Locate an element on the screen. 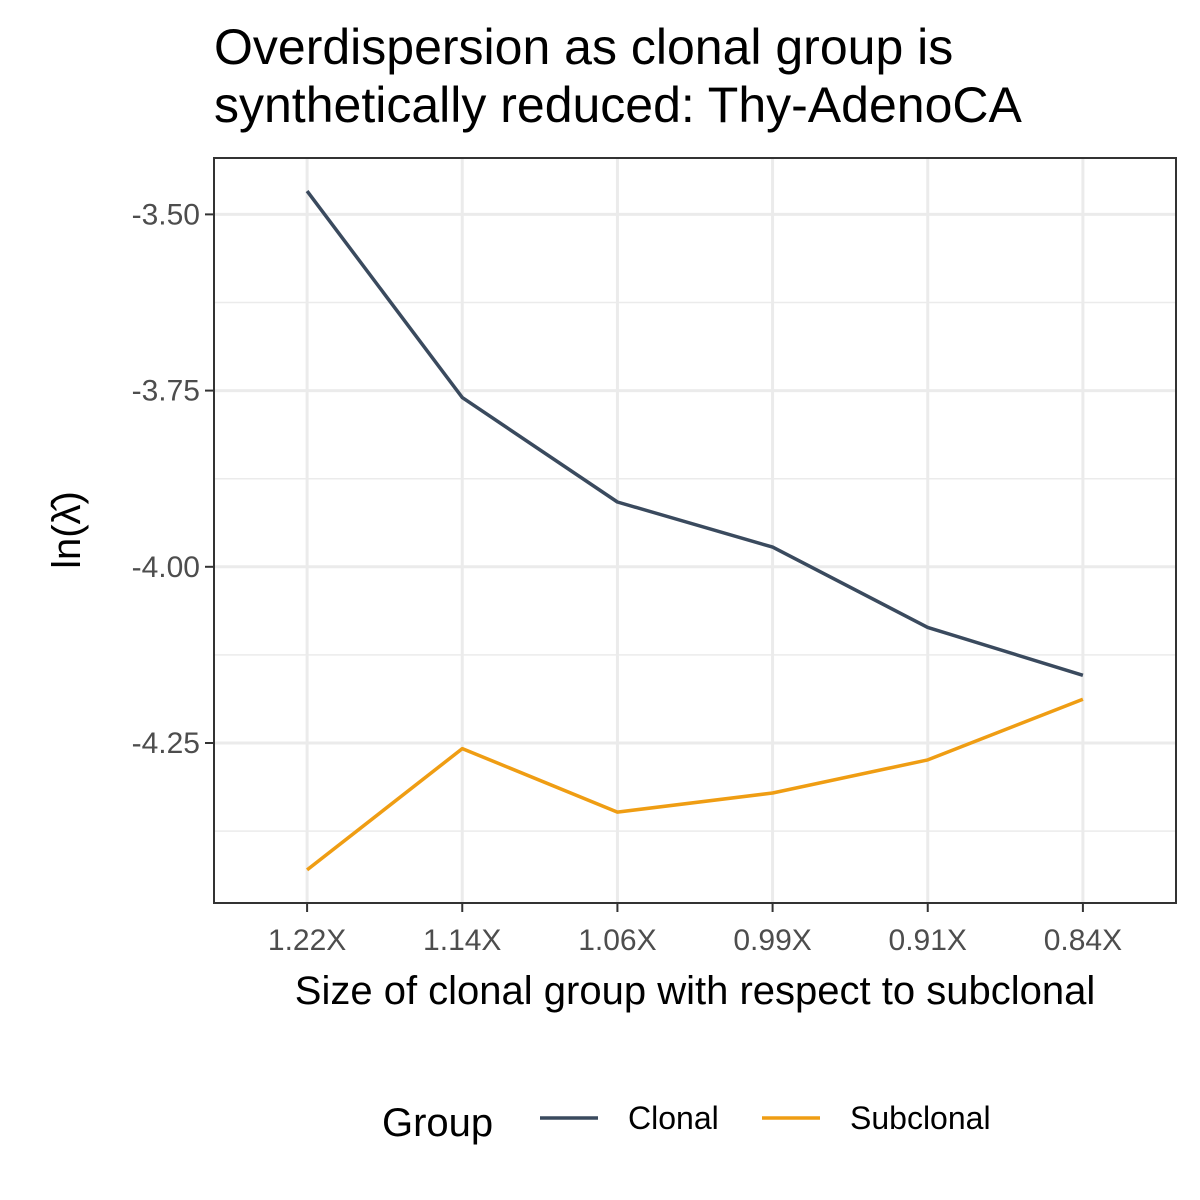 The image size is (1200, 1200). legend: Group Clonal Subclonal is located at coordinates (686, 1122).